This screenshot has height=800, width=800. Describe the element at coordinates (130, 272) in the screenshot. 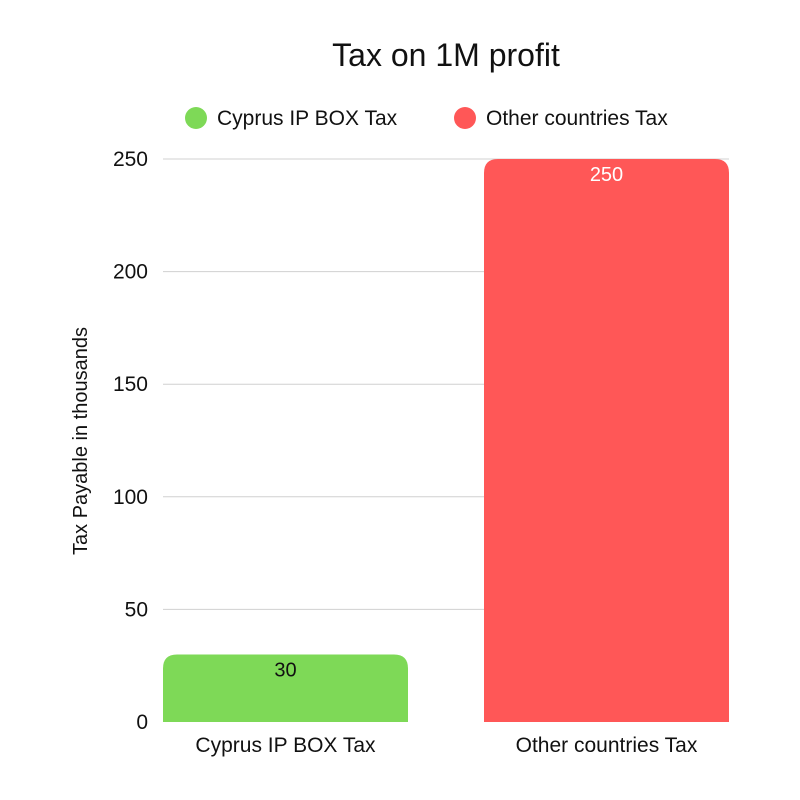

I see `y-tick-label: 200` at that location.